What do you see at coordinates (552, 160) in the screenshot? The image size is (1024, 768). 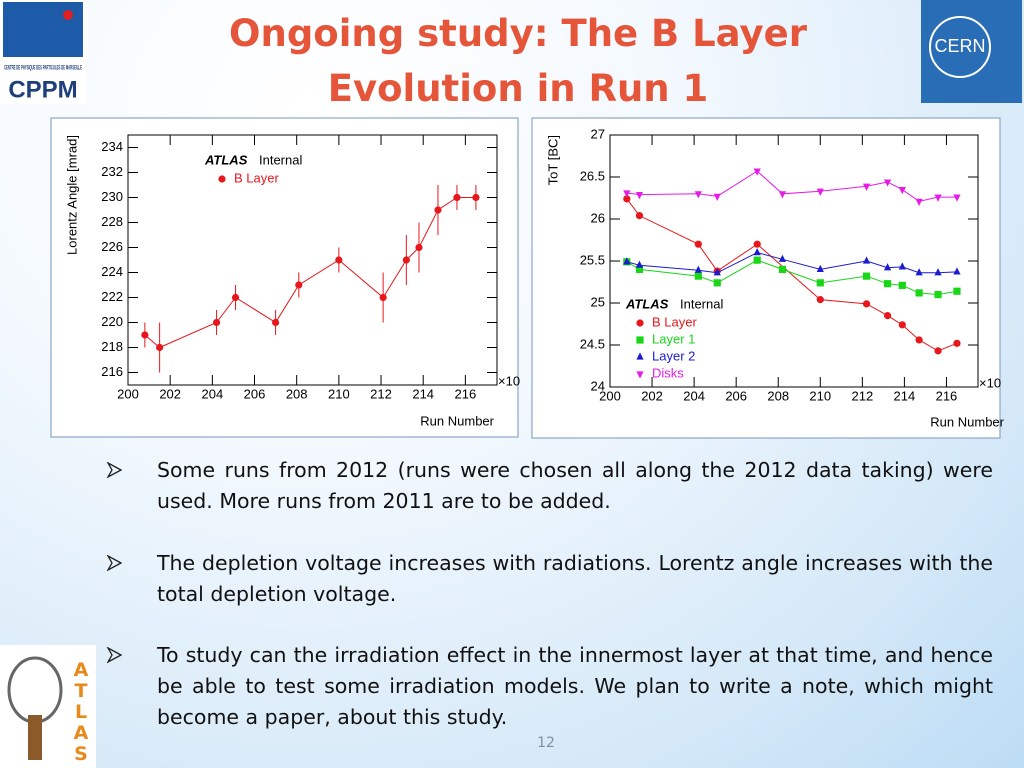 I see `y-axis-label: ToT [BC]` at bounding box center [552, 160].